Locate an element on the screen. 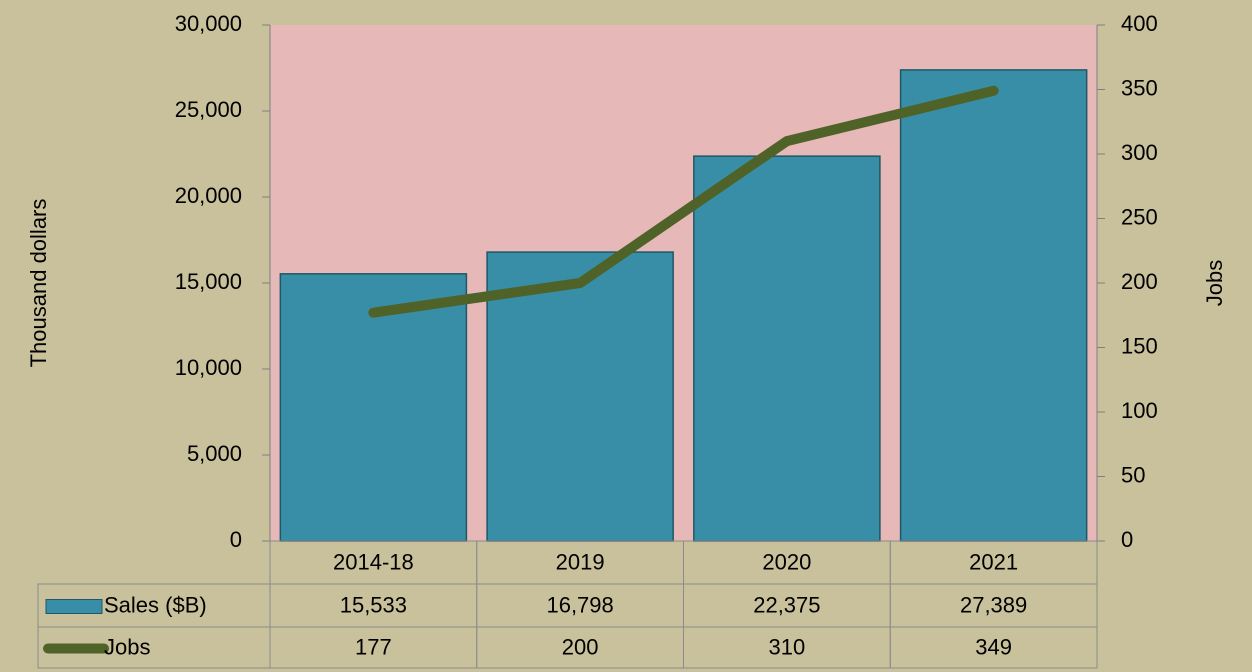  y-tick-label: 10,000 is located at coordinates (208, 367).